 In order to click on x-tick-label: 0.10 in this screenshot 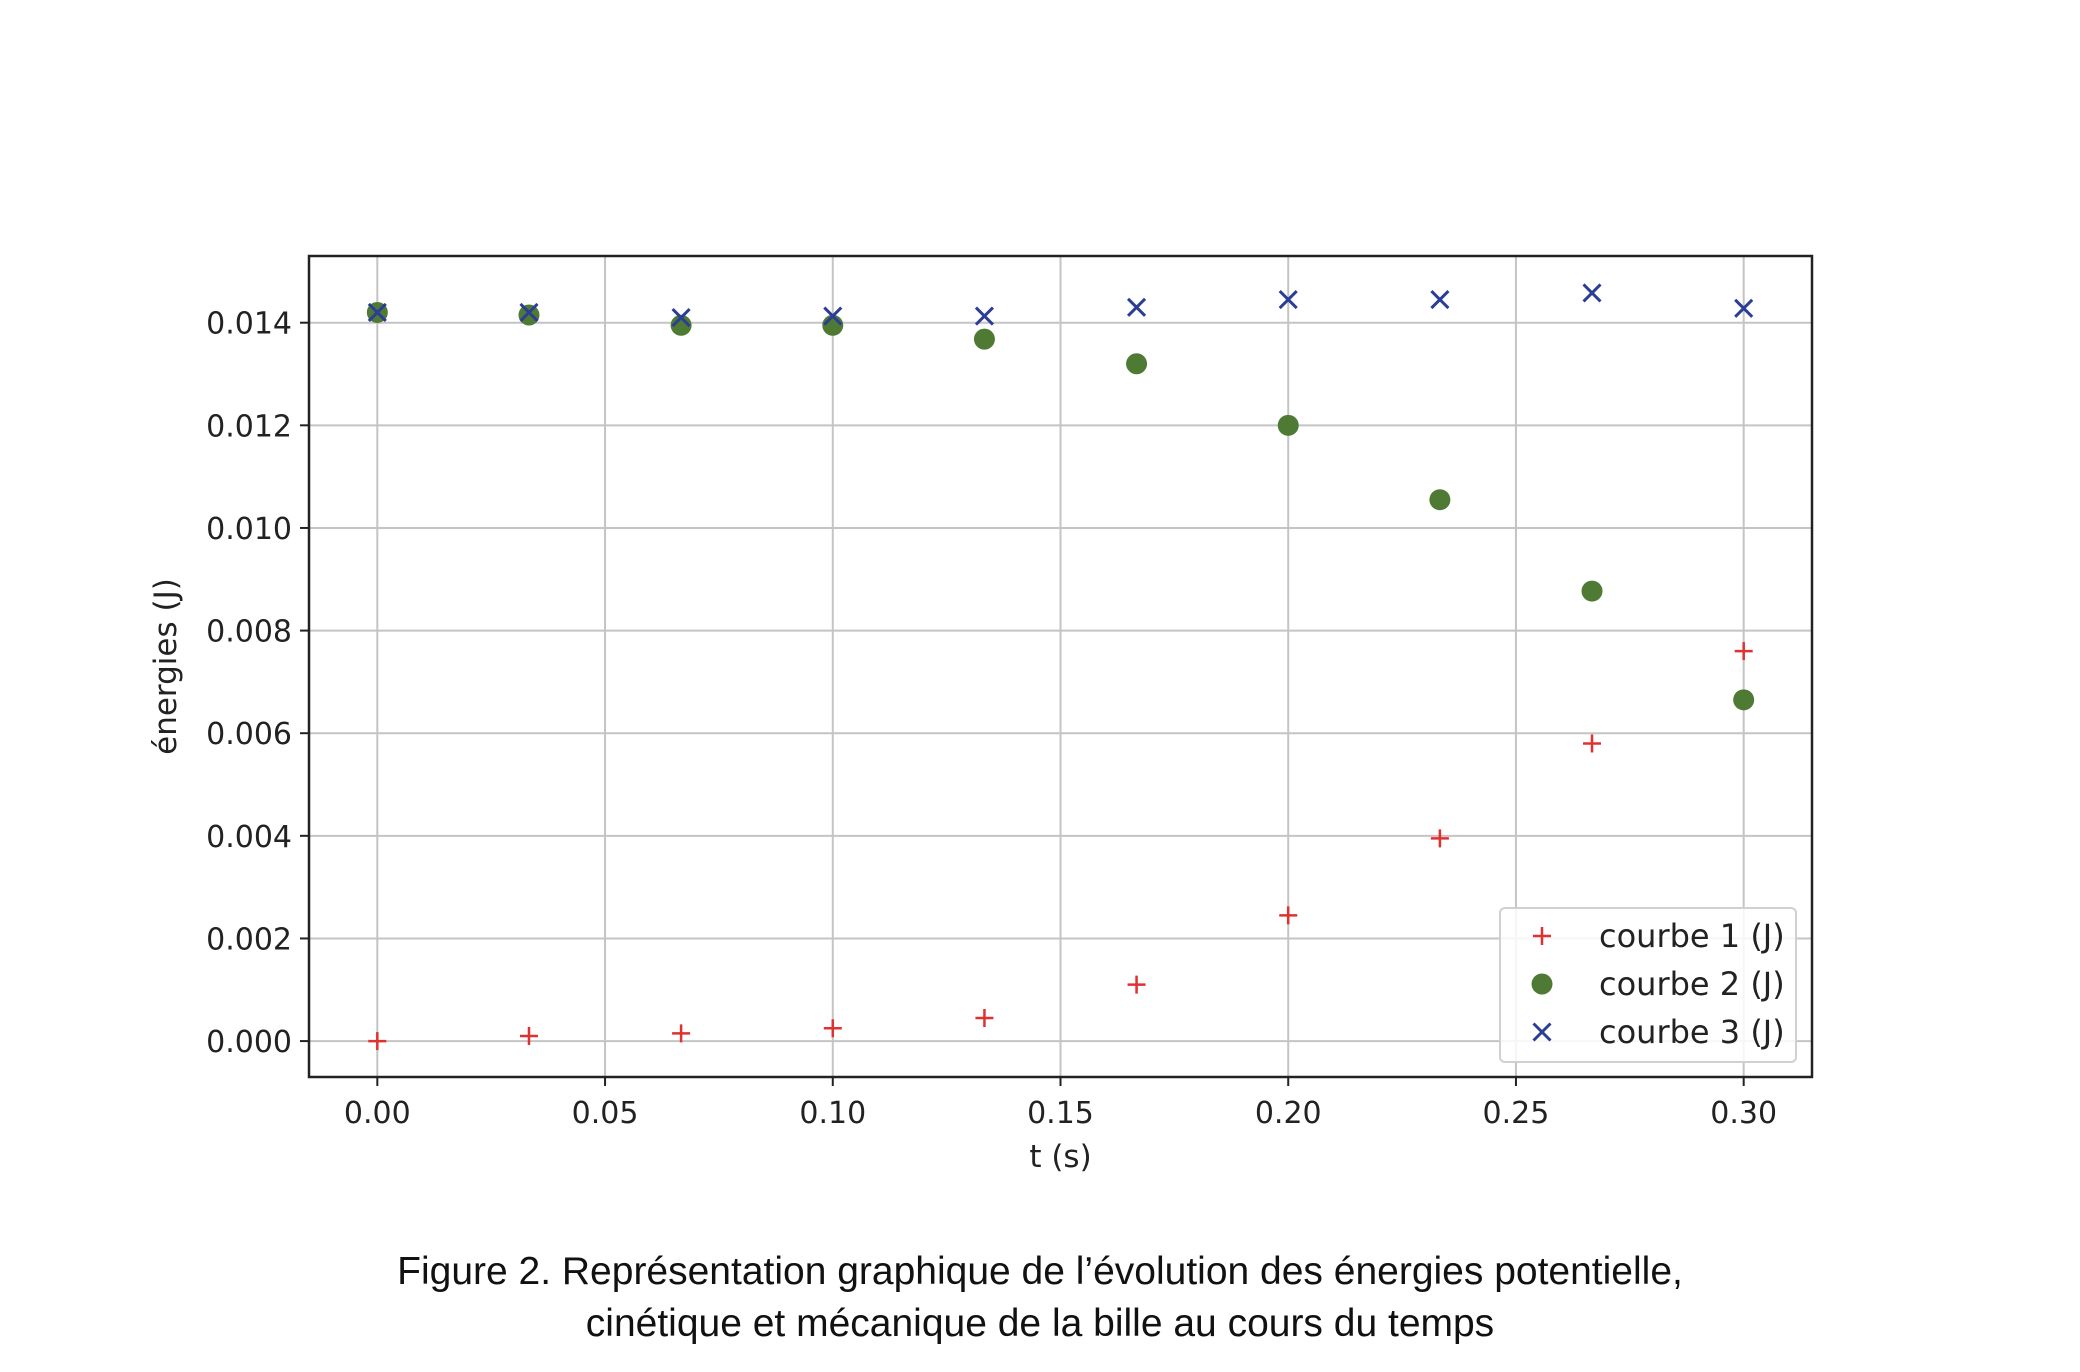, I will do `click(832, 1113)`.